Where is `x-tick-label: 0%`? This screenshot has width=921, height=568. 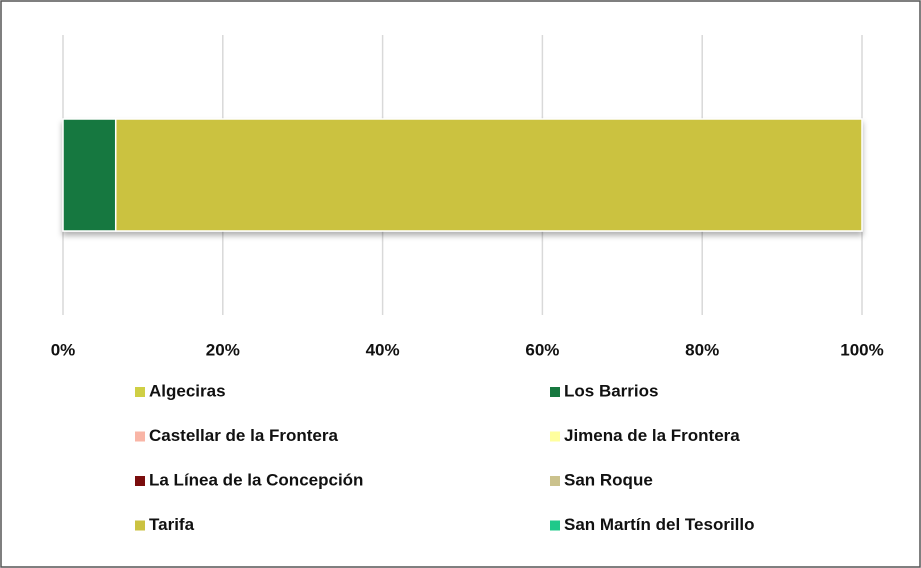 x-tick-label: 0% is located at coordinates (63, 349).